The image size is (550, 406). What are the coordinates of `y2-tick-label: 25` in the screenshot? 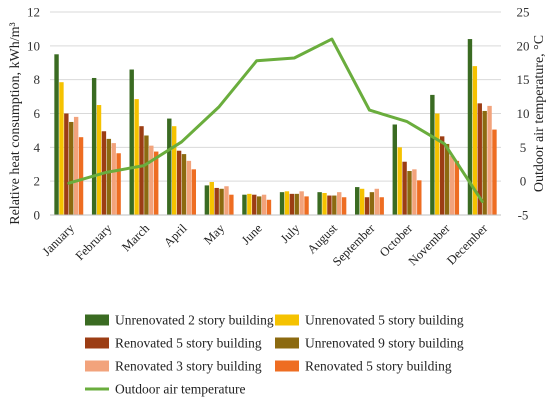 It's located at (523, 12).